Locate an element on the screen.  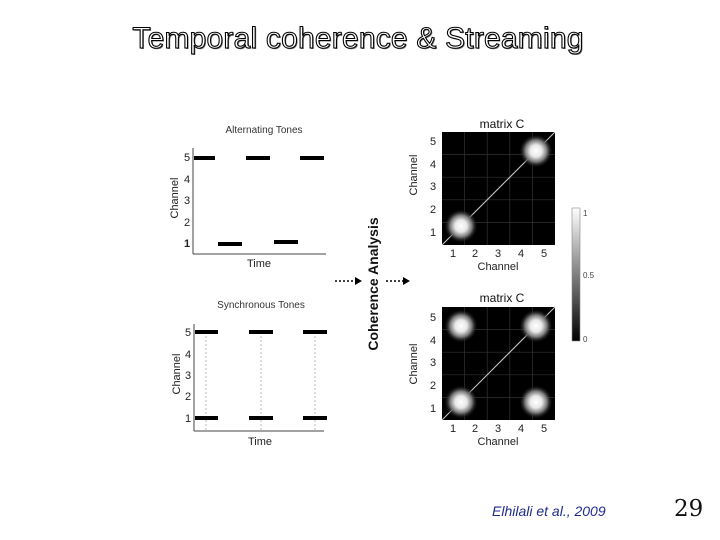
colorbar-gradient is located at coordinates (576, 274).